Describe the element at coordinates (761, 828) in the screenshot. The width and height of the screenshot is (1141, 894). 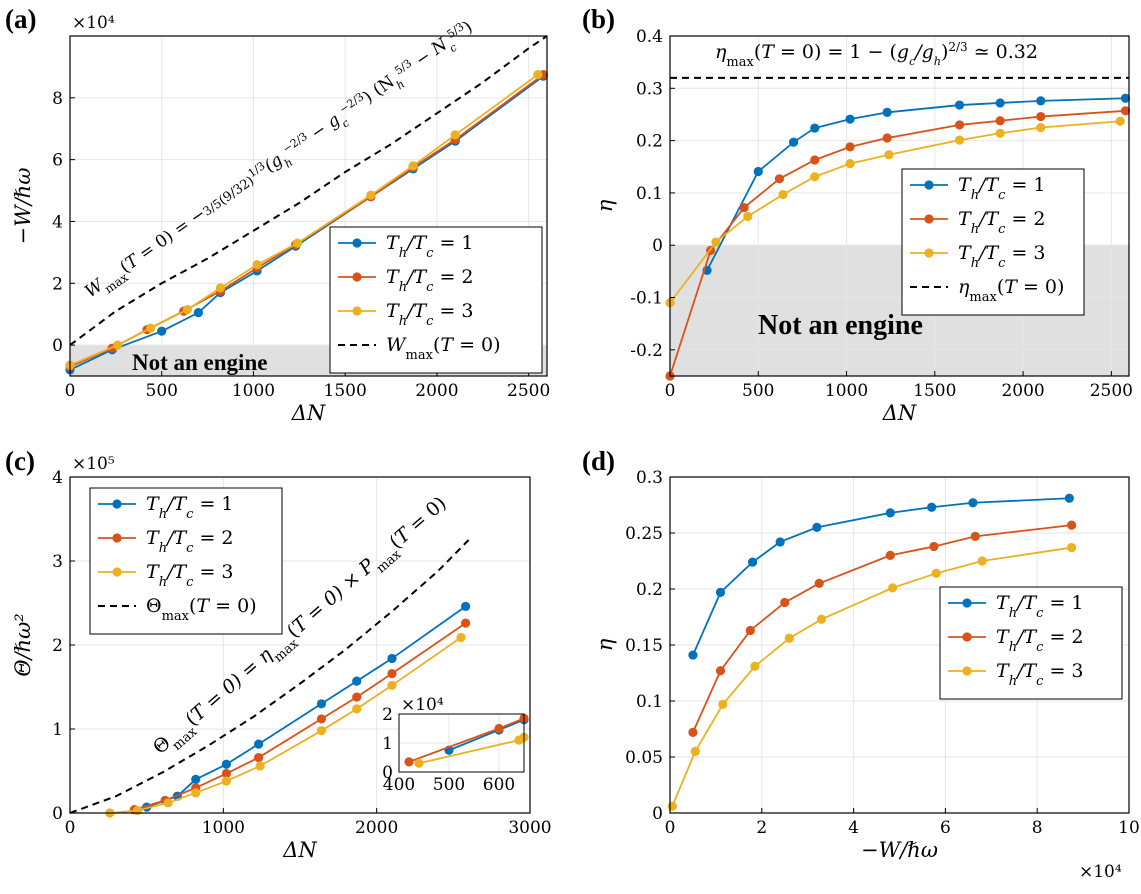
I see `x-tick-label: 2` at that location.